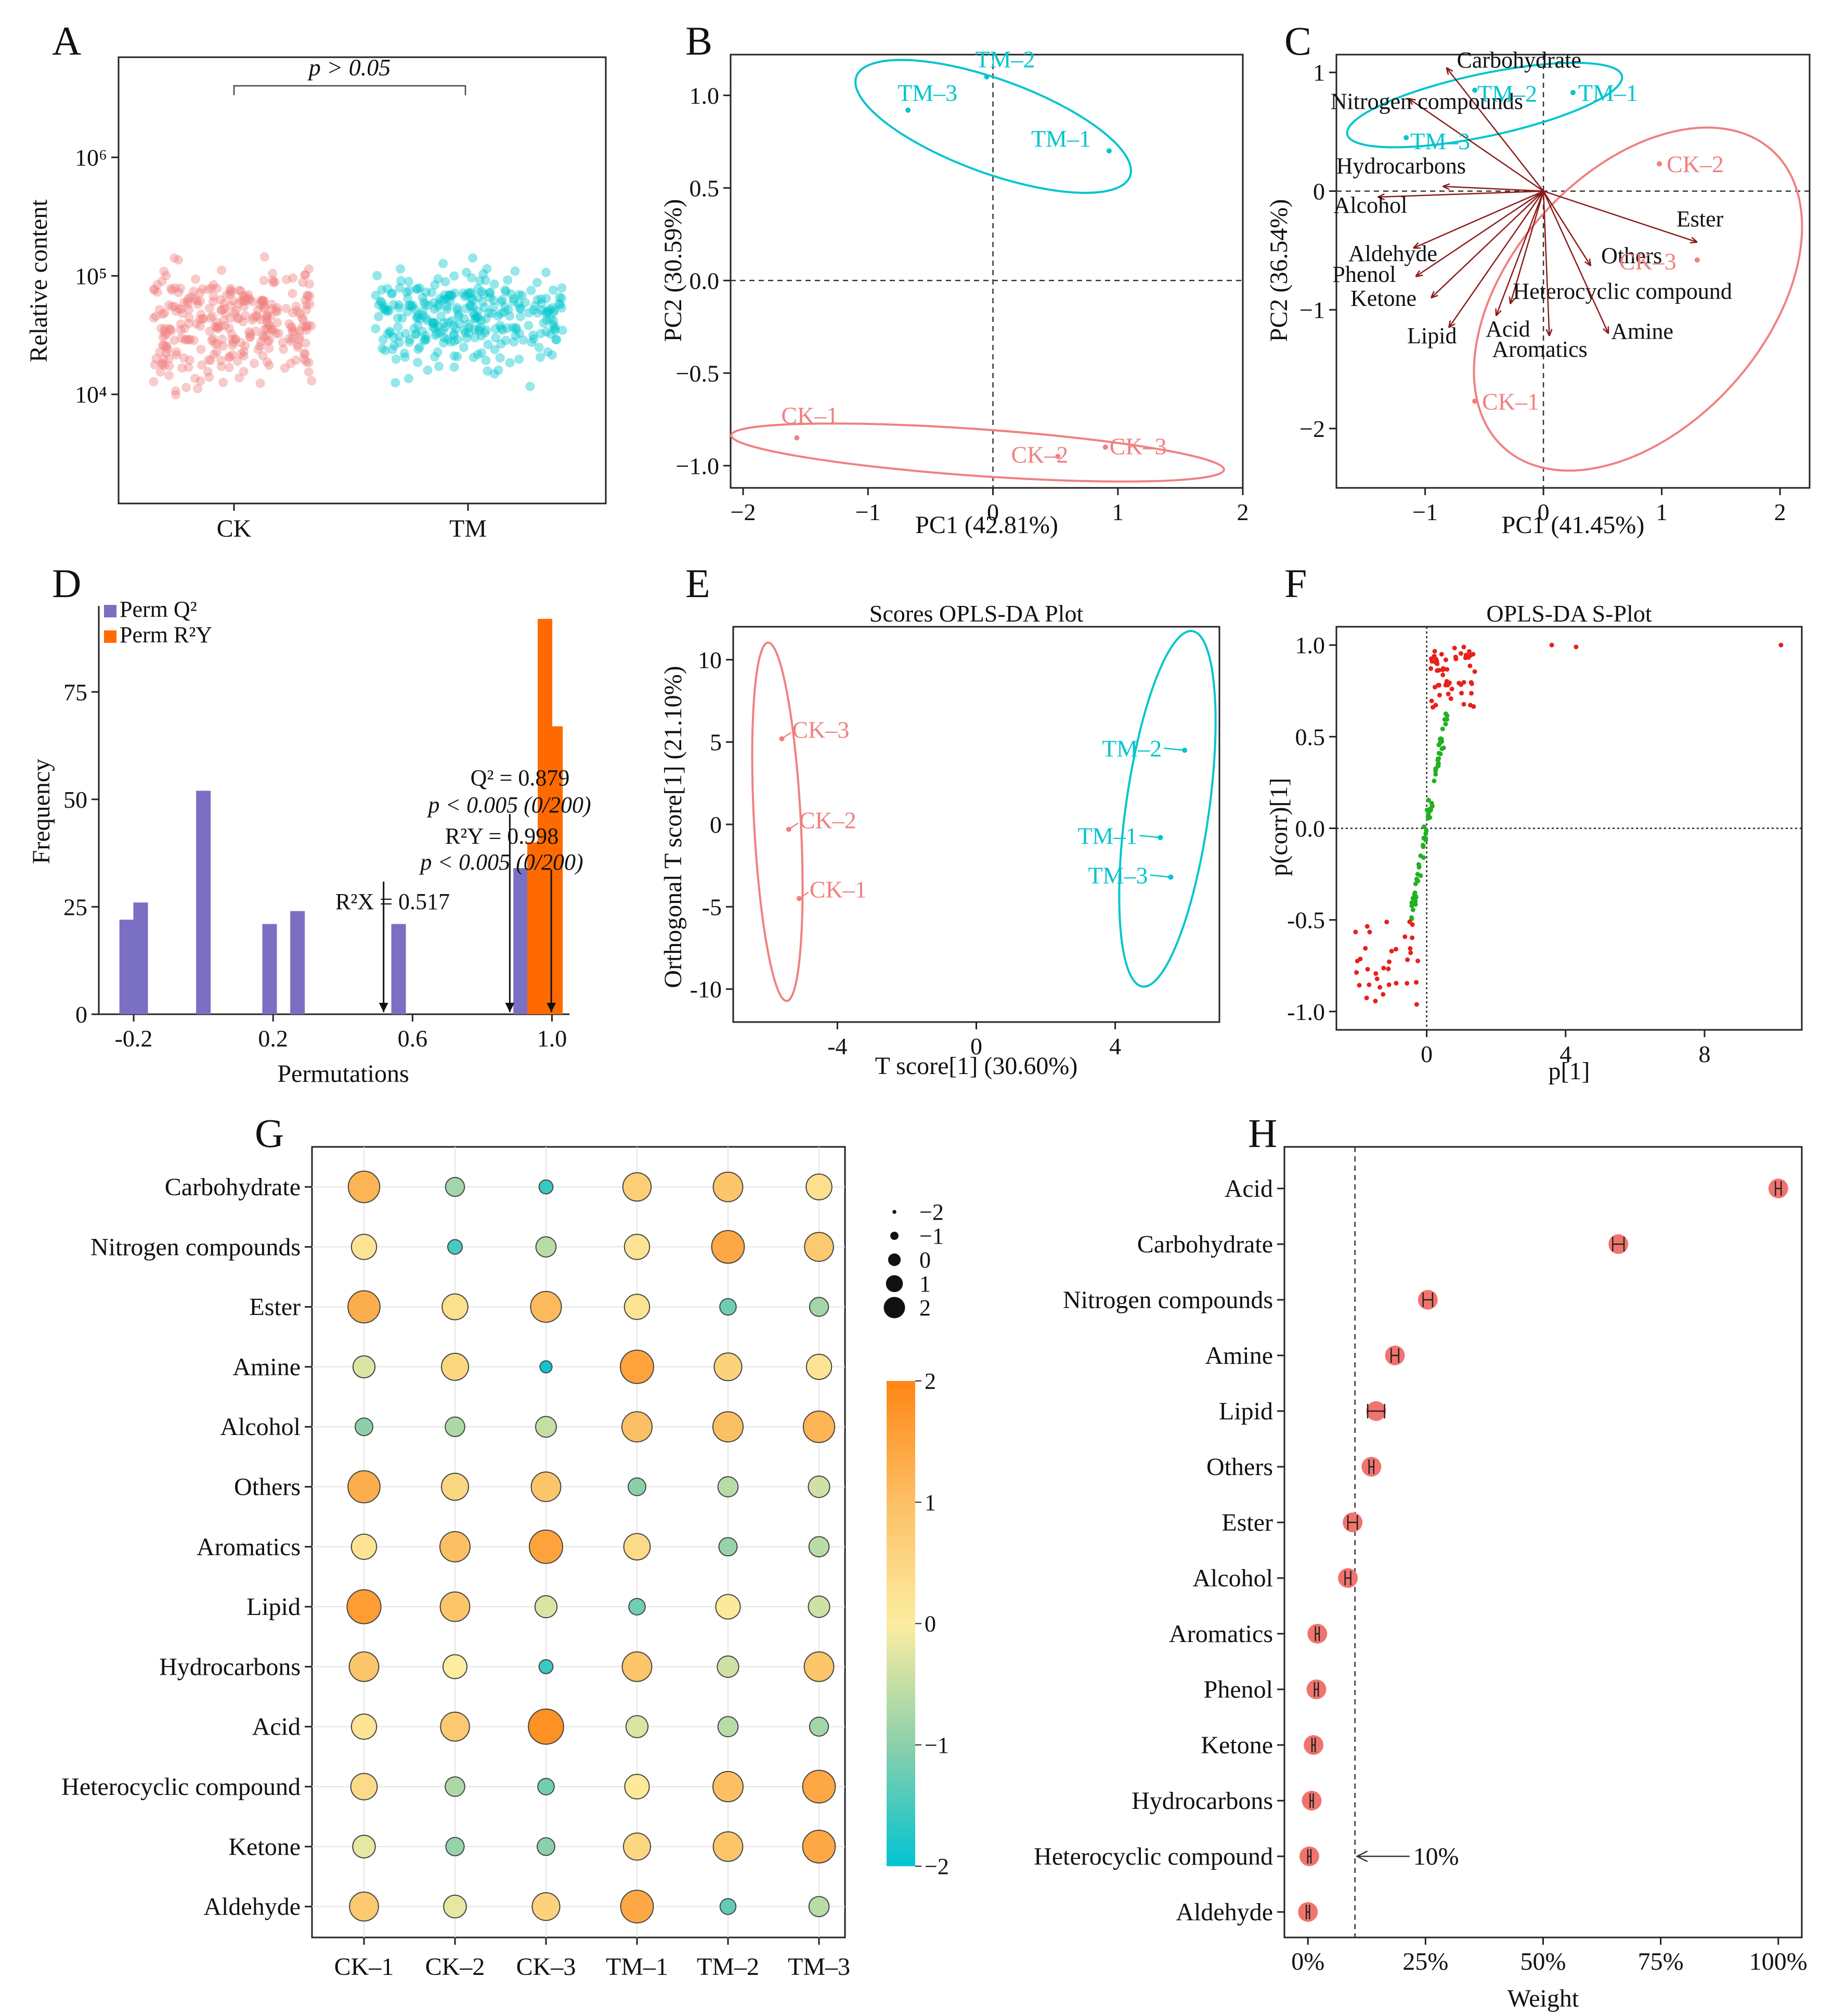 The height and width of the screenshot is (2016, 1833). Describe the element at coordinates (1306, 1012) in the screenshot. I see `f-y-tick-label: -1.0` at that location.